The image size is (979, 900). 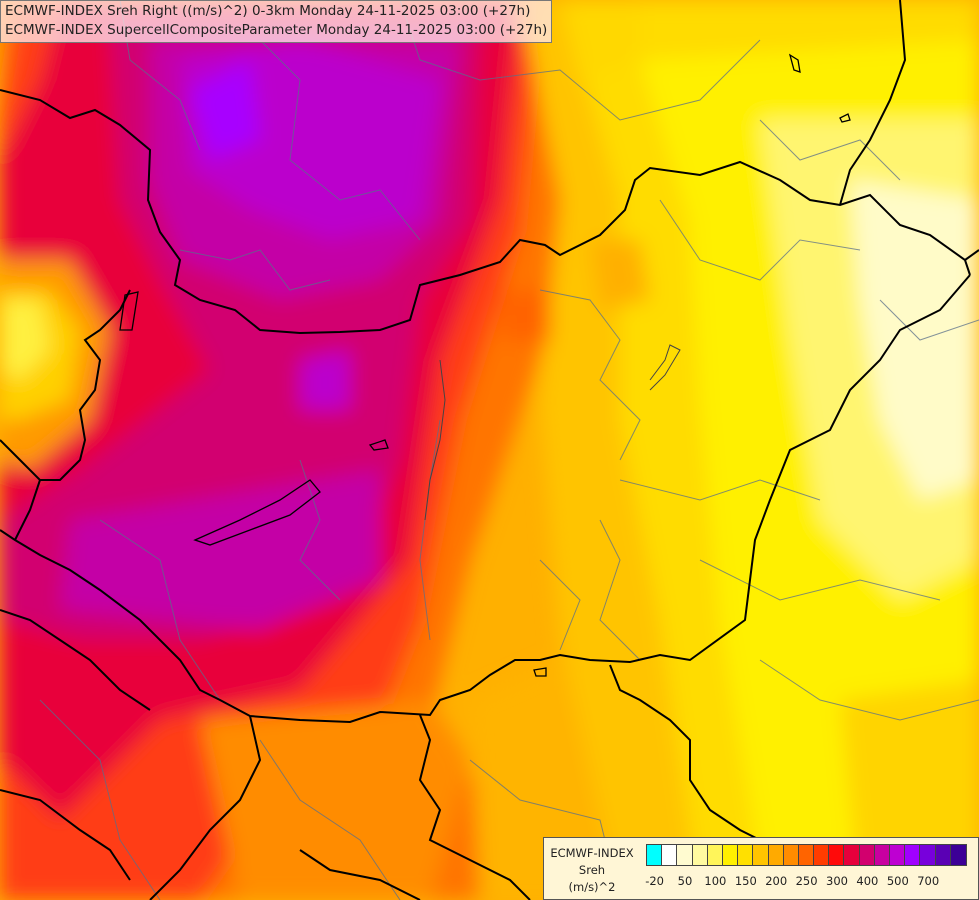 What do you see at coordinates (837, 881) in the screenshot?
I see `legend-tick: 300` at bounding box center [837, 881].